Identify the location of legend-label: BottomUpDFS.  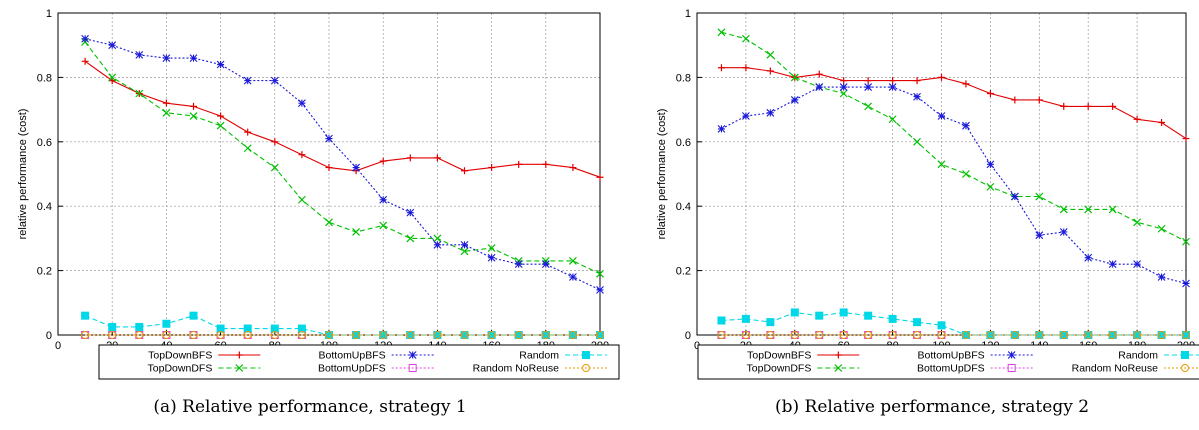
(352, 369).